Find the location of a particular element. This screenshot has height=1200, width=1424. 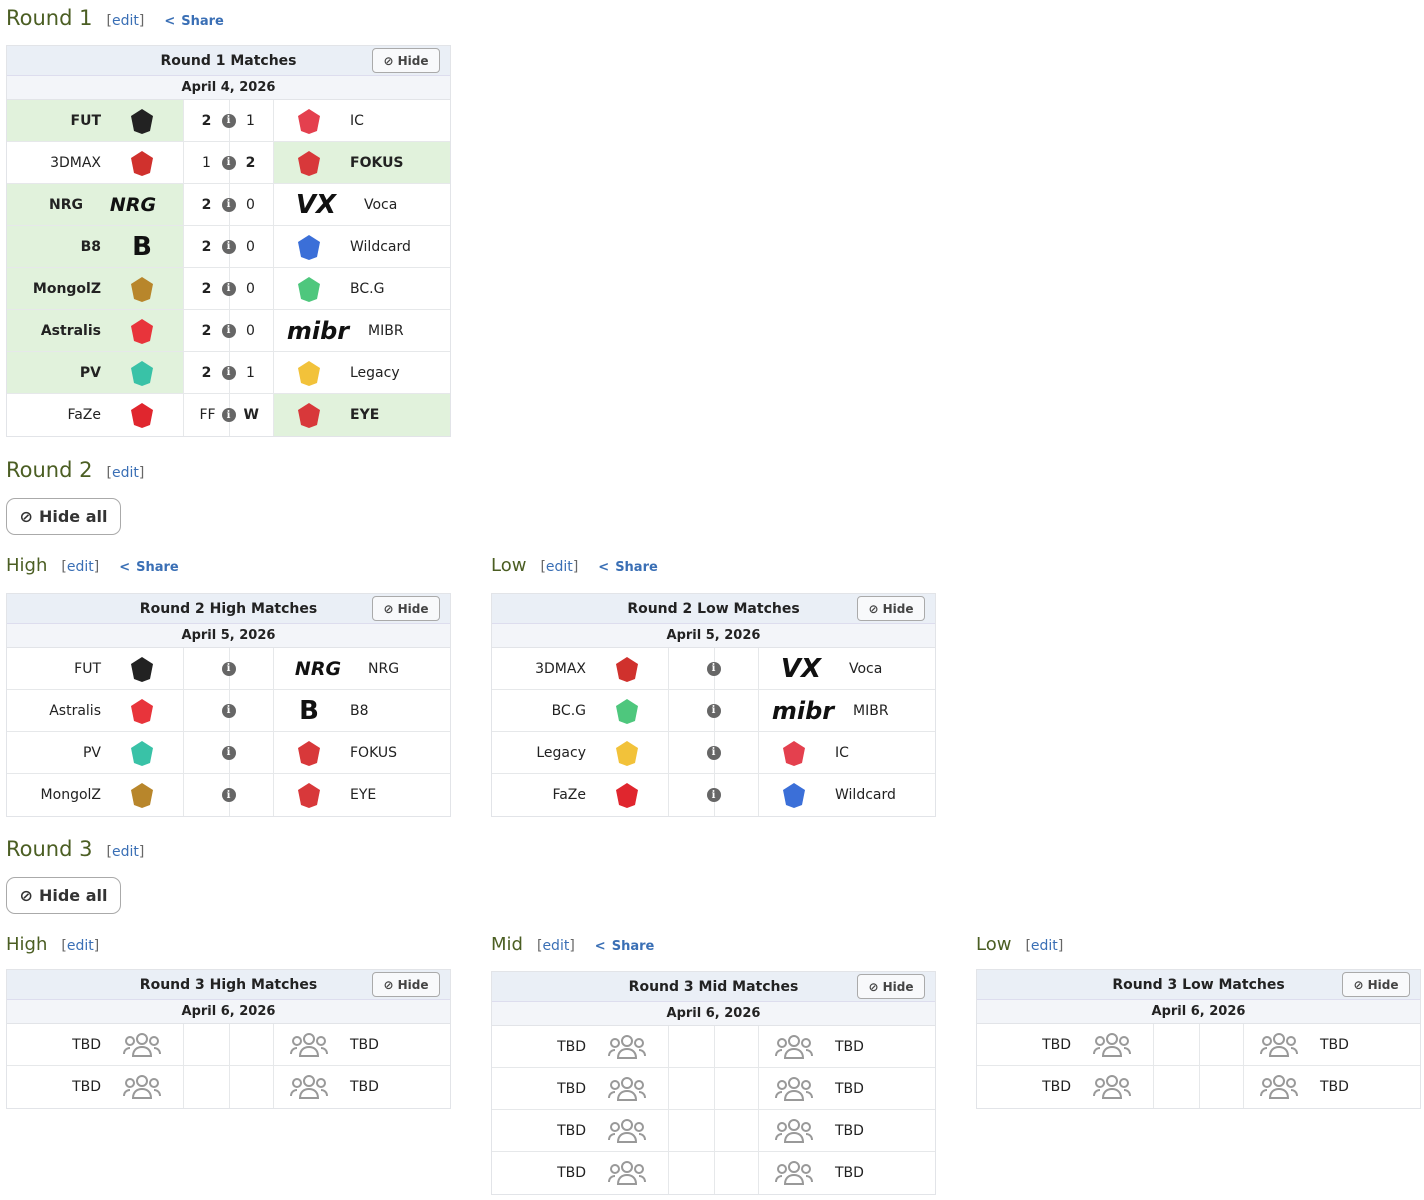

left-team-name: FaZe is located at coordinates (569, 795).